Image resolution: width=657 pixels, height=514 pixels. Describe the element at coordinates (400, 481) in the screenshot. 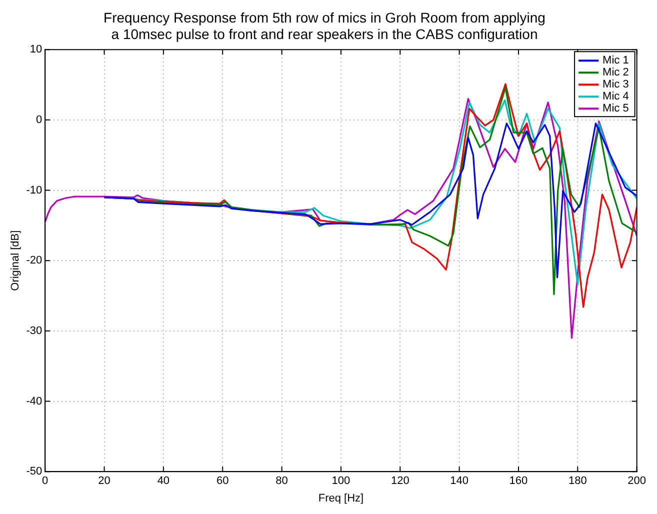

I see `x-tick-label: 120` at that location.